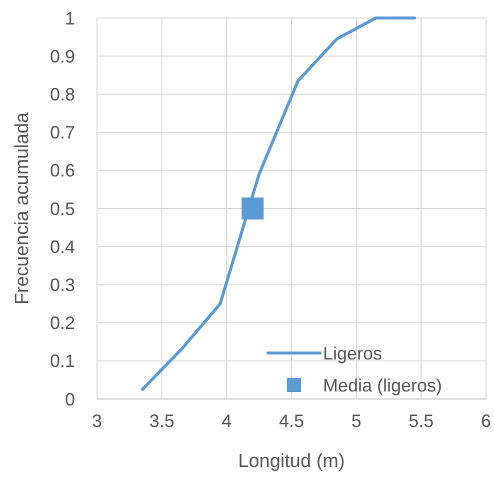 This screenshot has height=487, width=494. Describe the element at coordinates (356, 421) in the screenshot. I see `x-tick-label: 5` at that location.